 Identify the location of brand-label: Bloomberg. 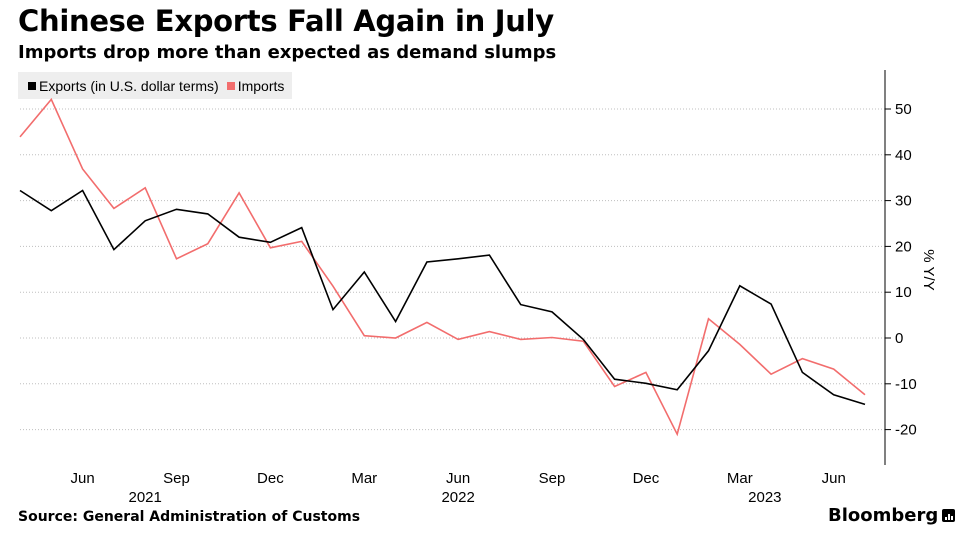
(883, 515).